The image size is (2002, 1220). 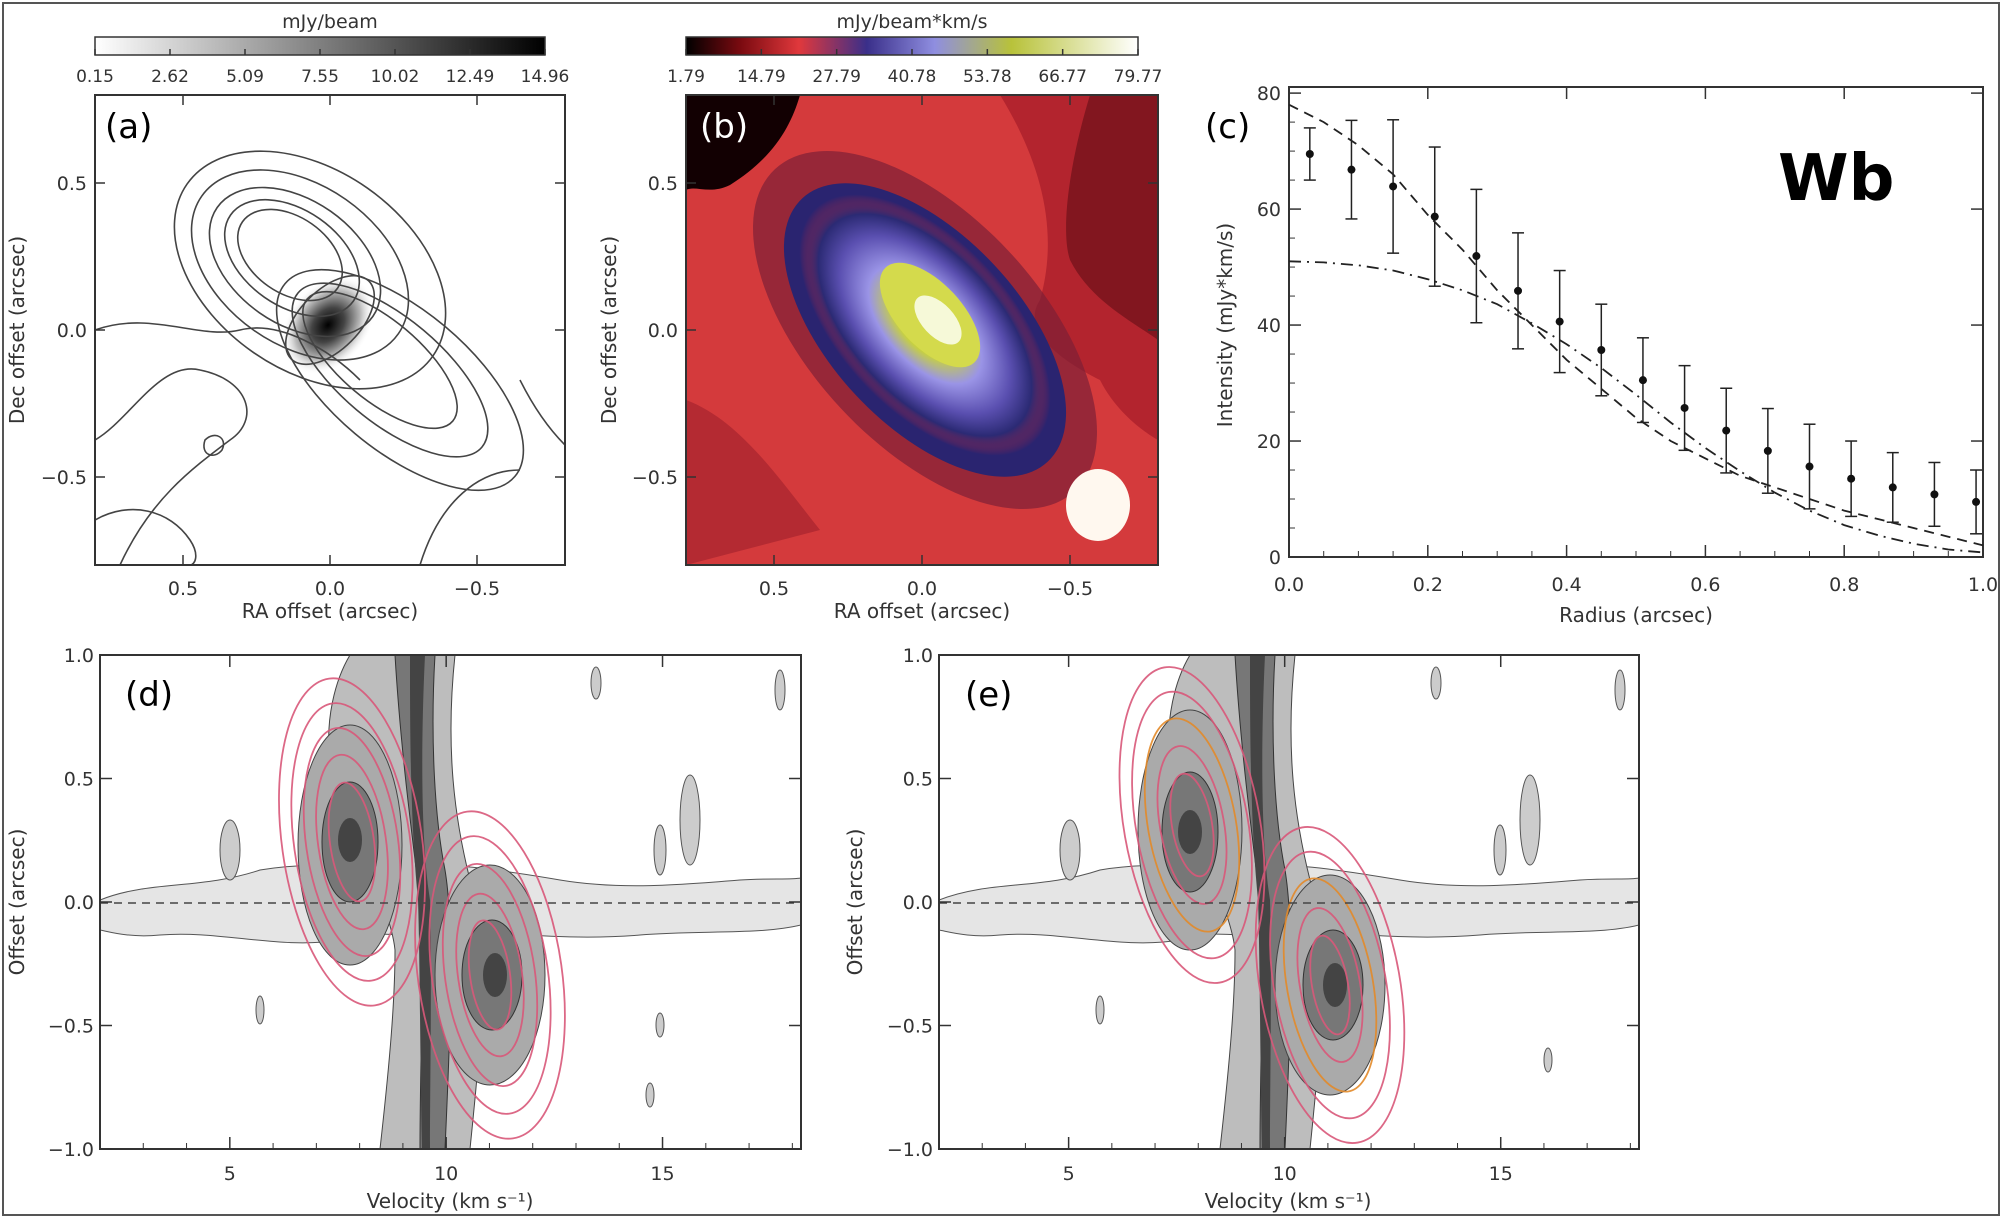 I want to click on panel-d-ytick-label: −1.0, so click(x=71, y=1150).